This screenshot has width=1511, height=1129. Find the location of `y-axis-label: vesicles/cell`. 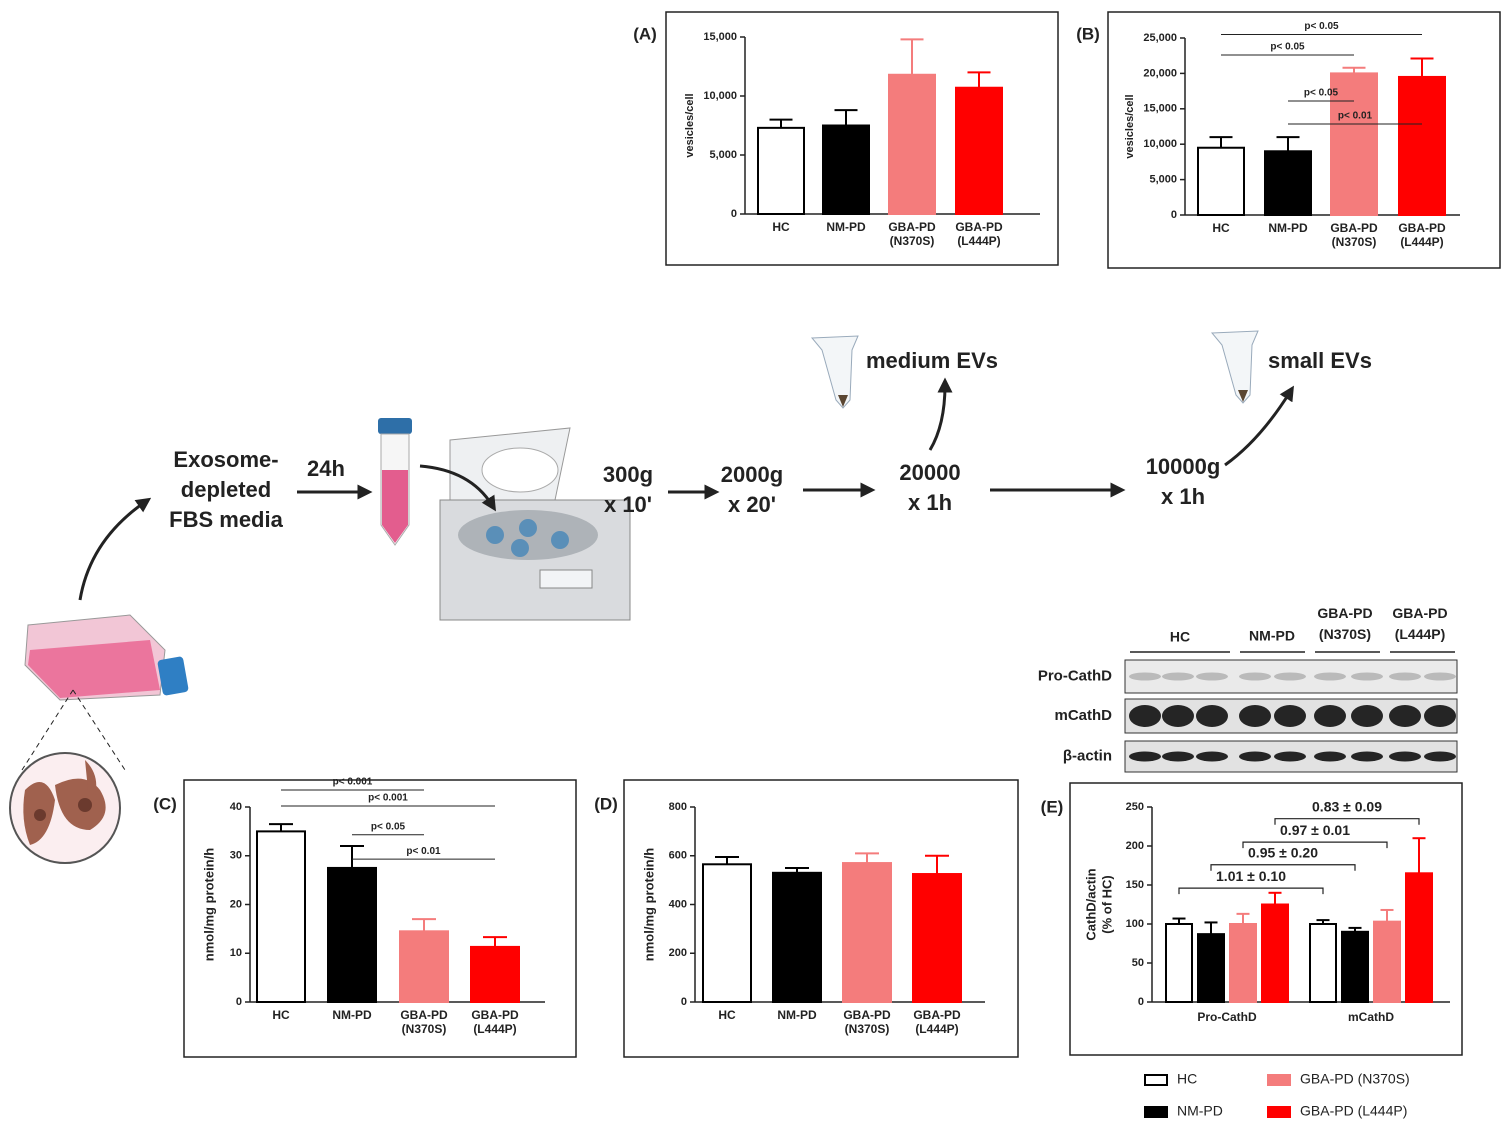

y-axis-label: vesicles/cell is located at coordinates (690, 125).